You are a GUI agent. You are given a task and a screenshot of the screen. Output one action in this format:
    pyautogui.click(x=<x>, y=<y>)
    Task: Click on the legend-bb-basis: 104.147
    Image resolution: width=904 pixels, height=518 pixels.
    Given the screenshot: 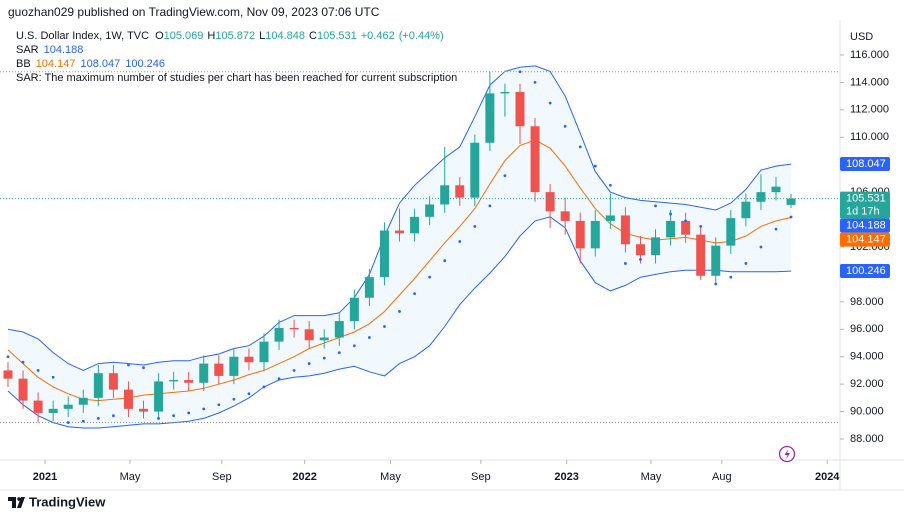 What is the action you would take?
    pyautogui.click(x=56, y=64)
    